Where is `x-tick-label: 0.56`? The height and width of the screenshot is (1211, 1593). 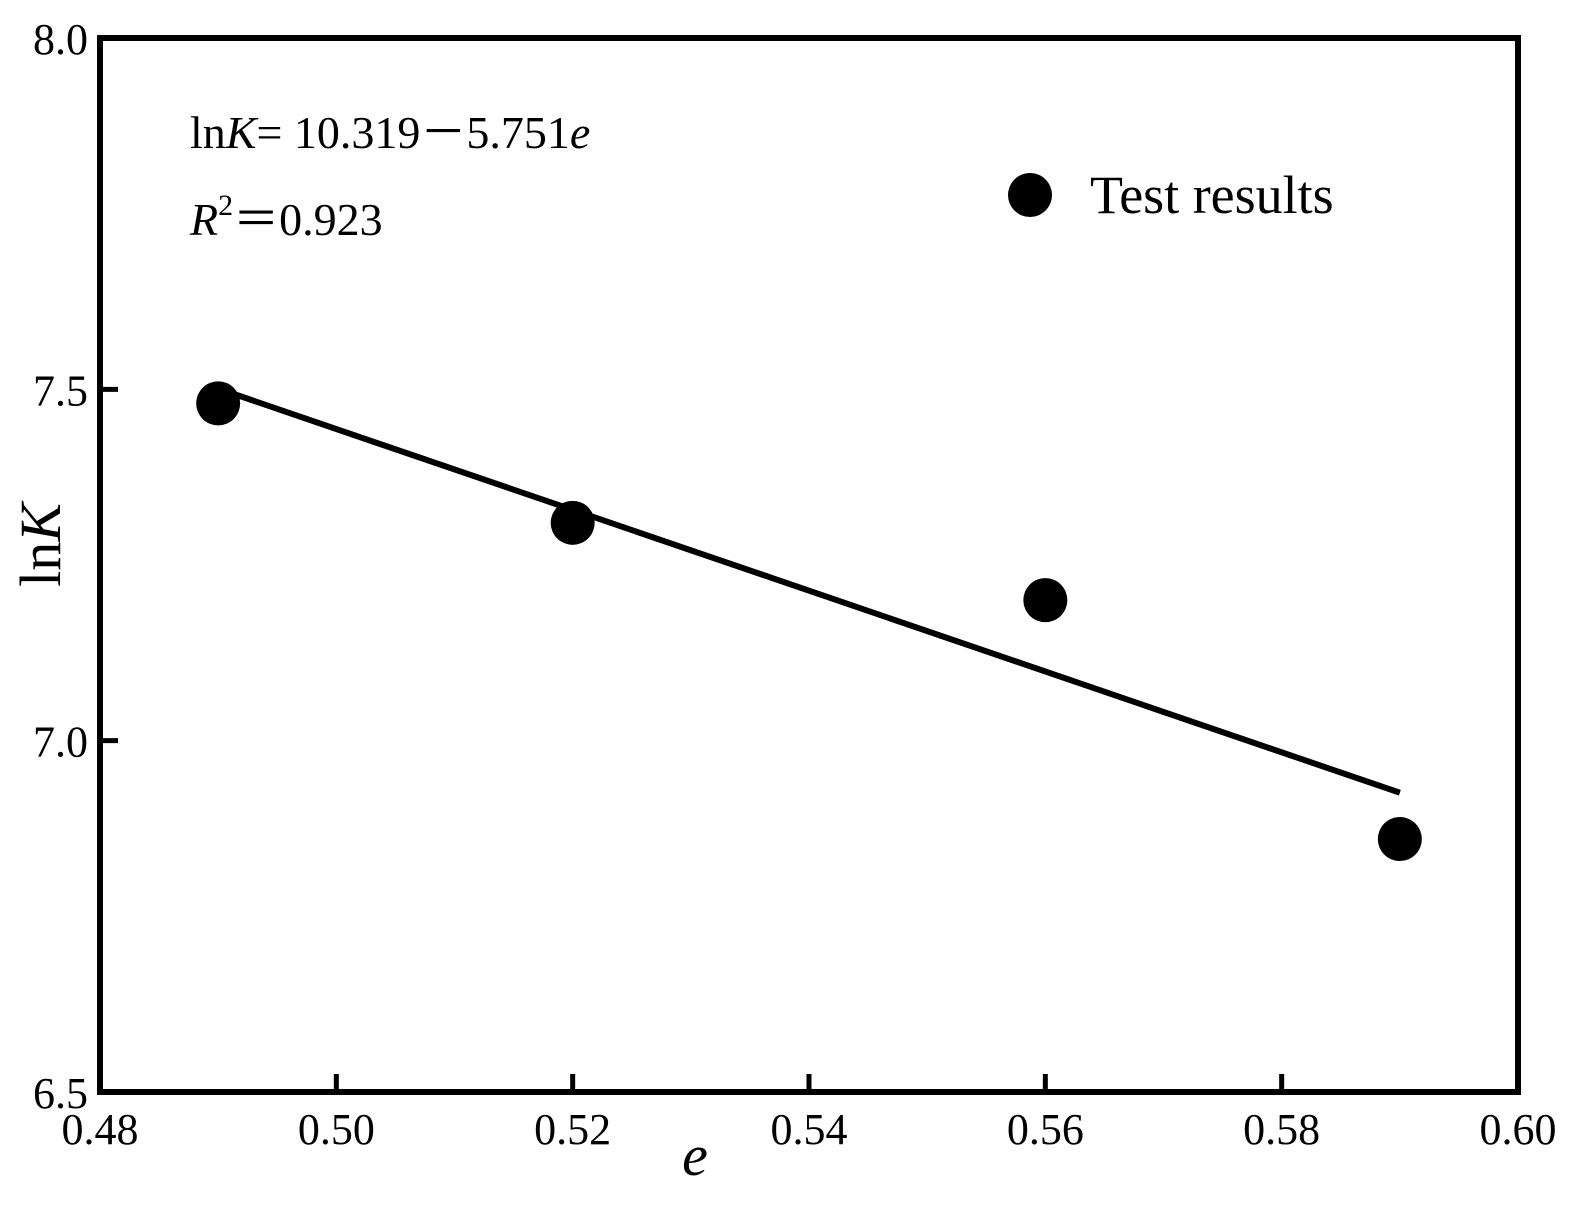 x-tick-label: 0.56 is located at coordinates (1045, 1129).